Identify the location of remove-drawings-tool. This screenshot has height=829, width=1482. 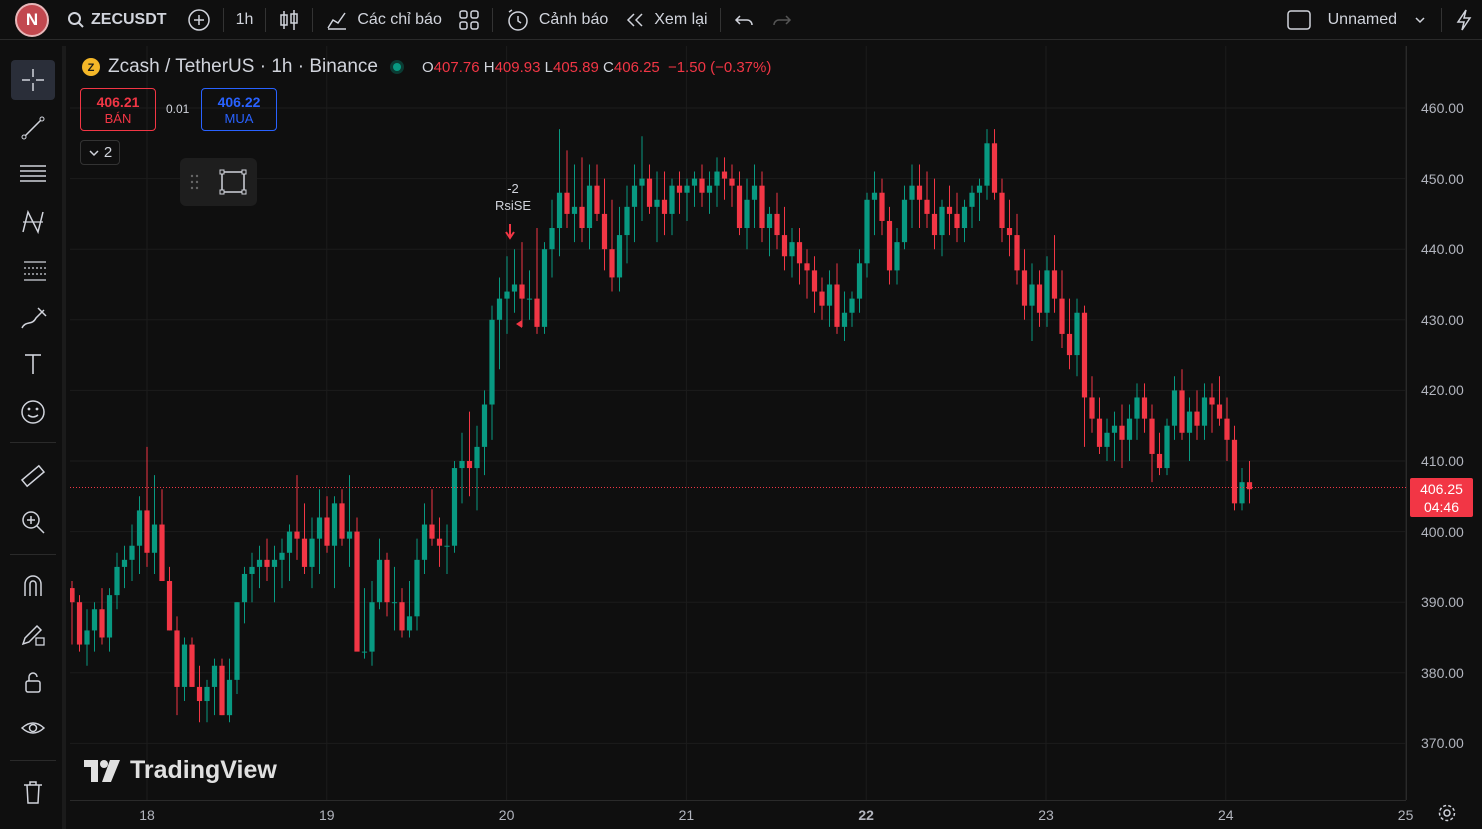
(33, 792).